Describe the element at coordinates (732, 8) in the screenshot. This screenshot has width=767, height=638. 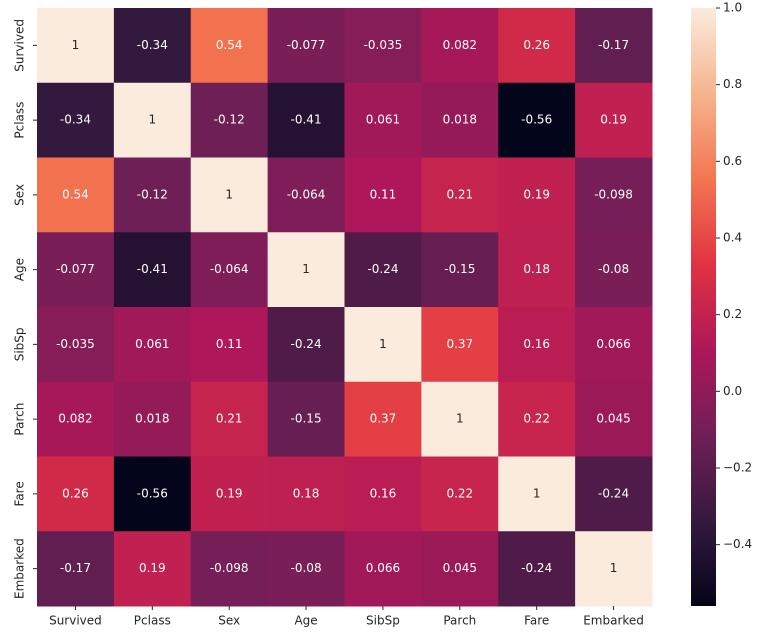
I see `colorbar-tick-label: 1.0` at that location.